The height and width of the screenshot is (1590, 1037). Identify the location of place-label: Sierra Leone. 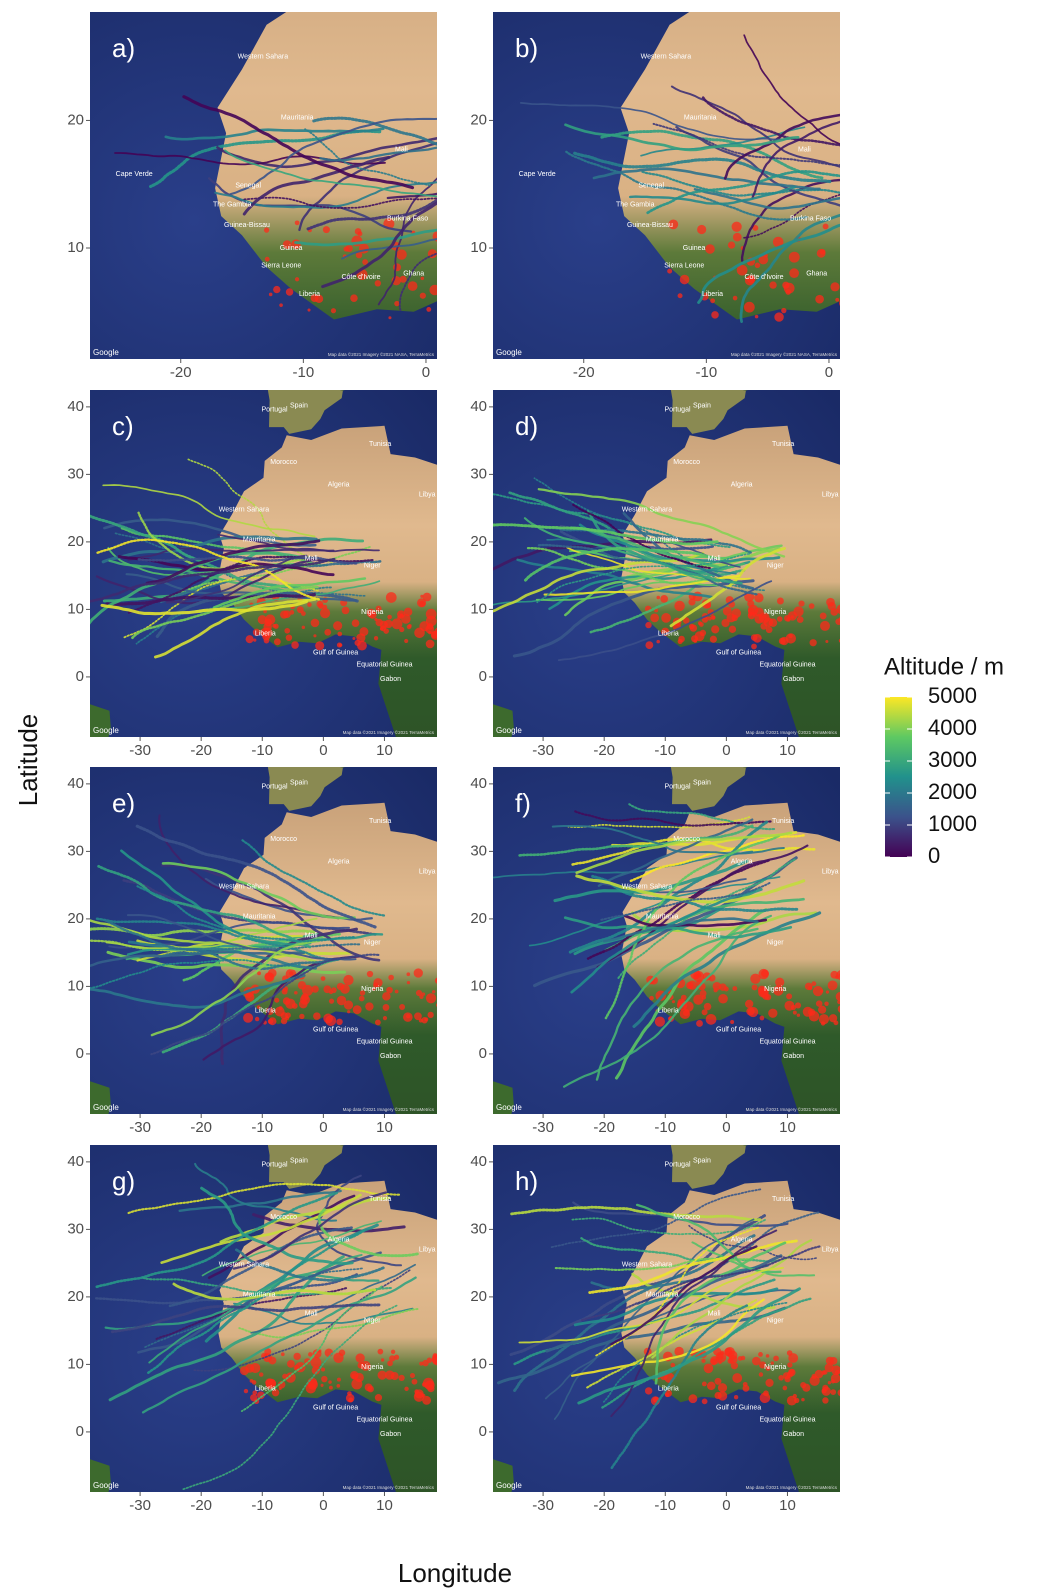
(281, 266).